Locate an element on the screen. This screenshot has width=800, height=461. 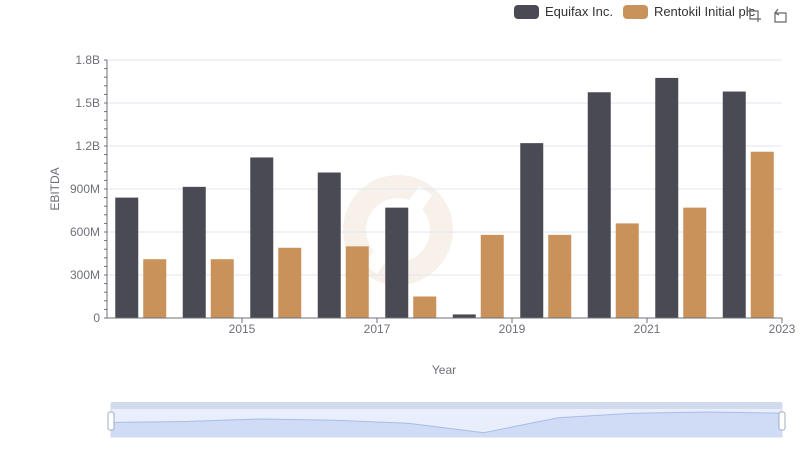
restore-icon is located at coordinates (780, 15).